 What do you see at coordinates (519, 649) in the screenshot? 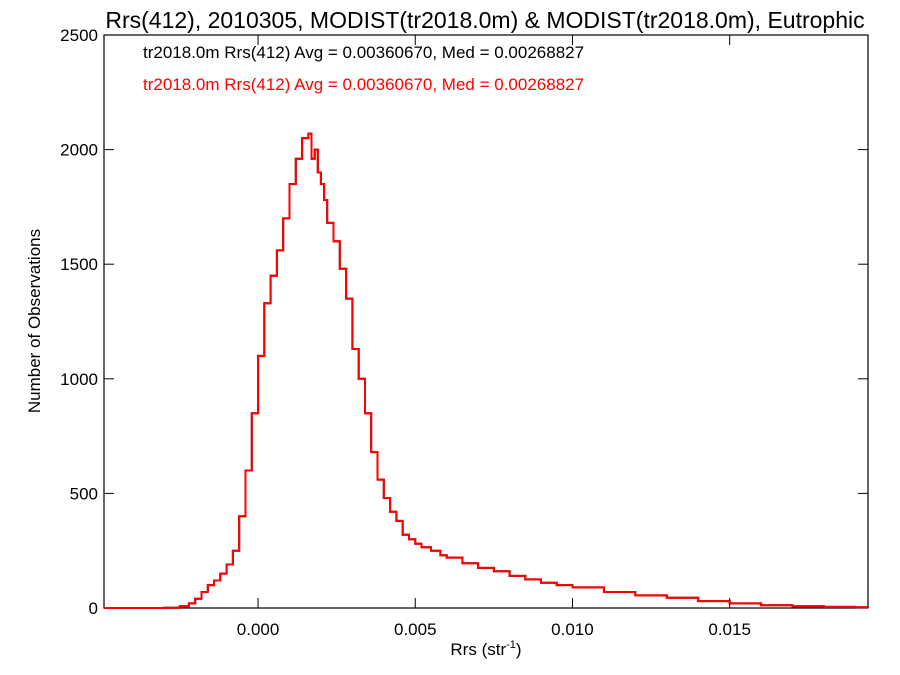
I see `x-axis-label-suffix: )` at bounding box center [519, 649].